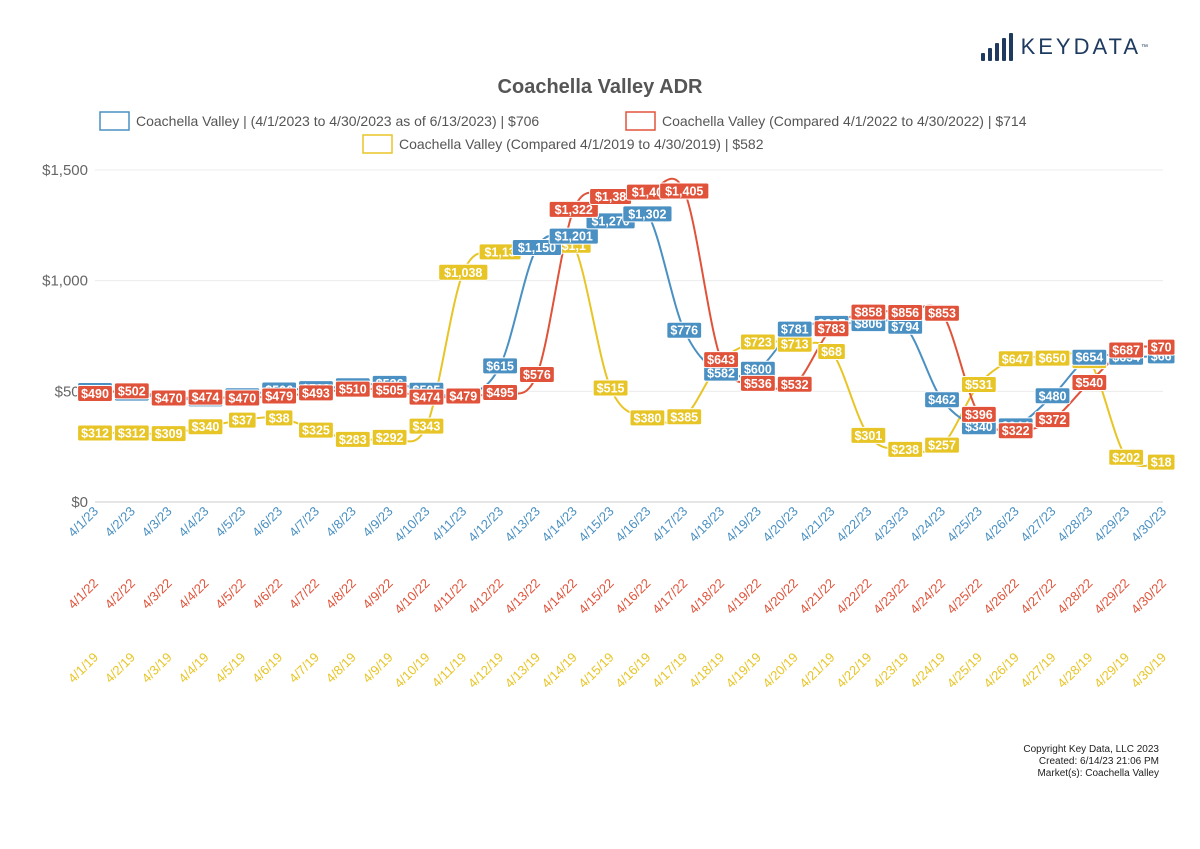 The width and height of the screenshot is (1200, 849). Describe the element at coordinates (168, 434) in the screenshot. I see `data-label: $309` at that location.